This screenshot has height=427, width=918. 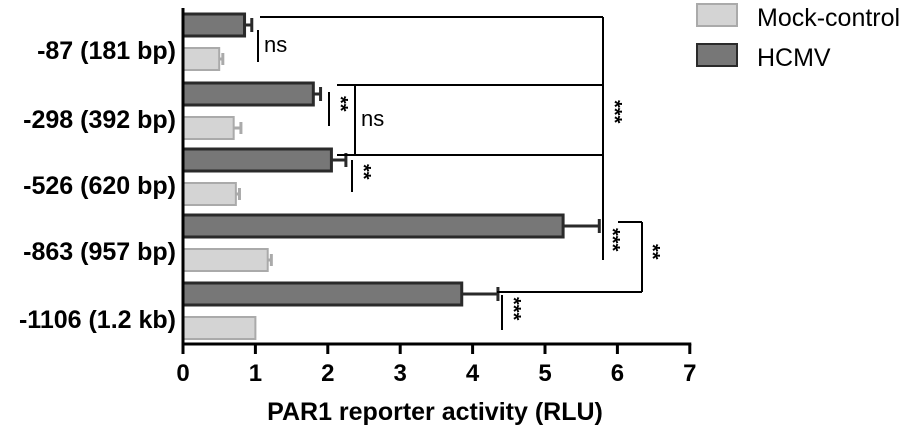 I want to click on legend-swatch-mock-control, so click(x=717, y=15).